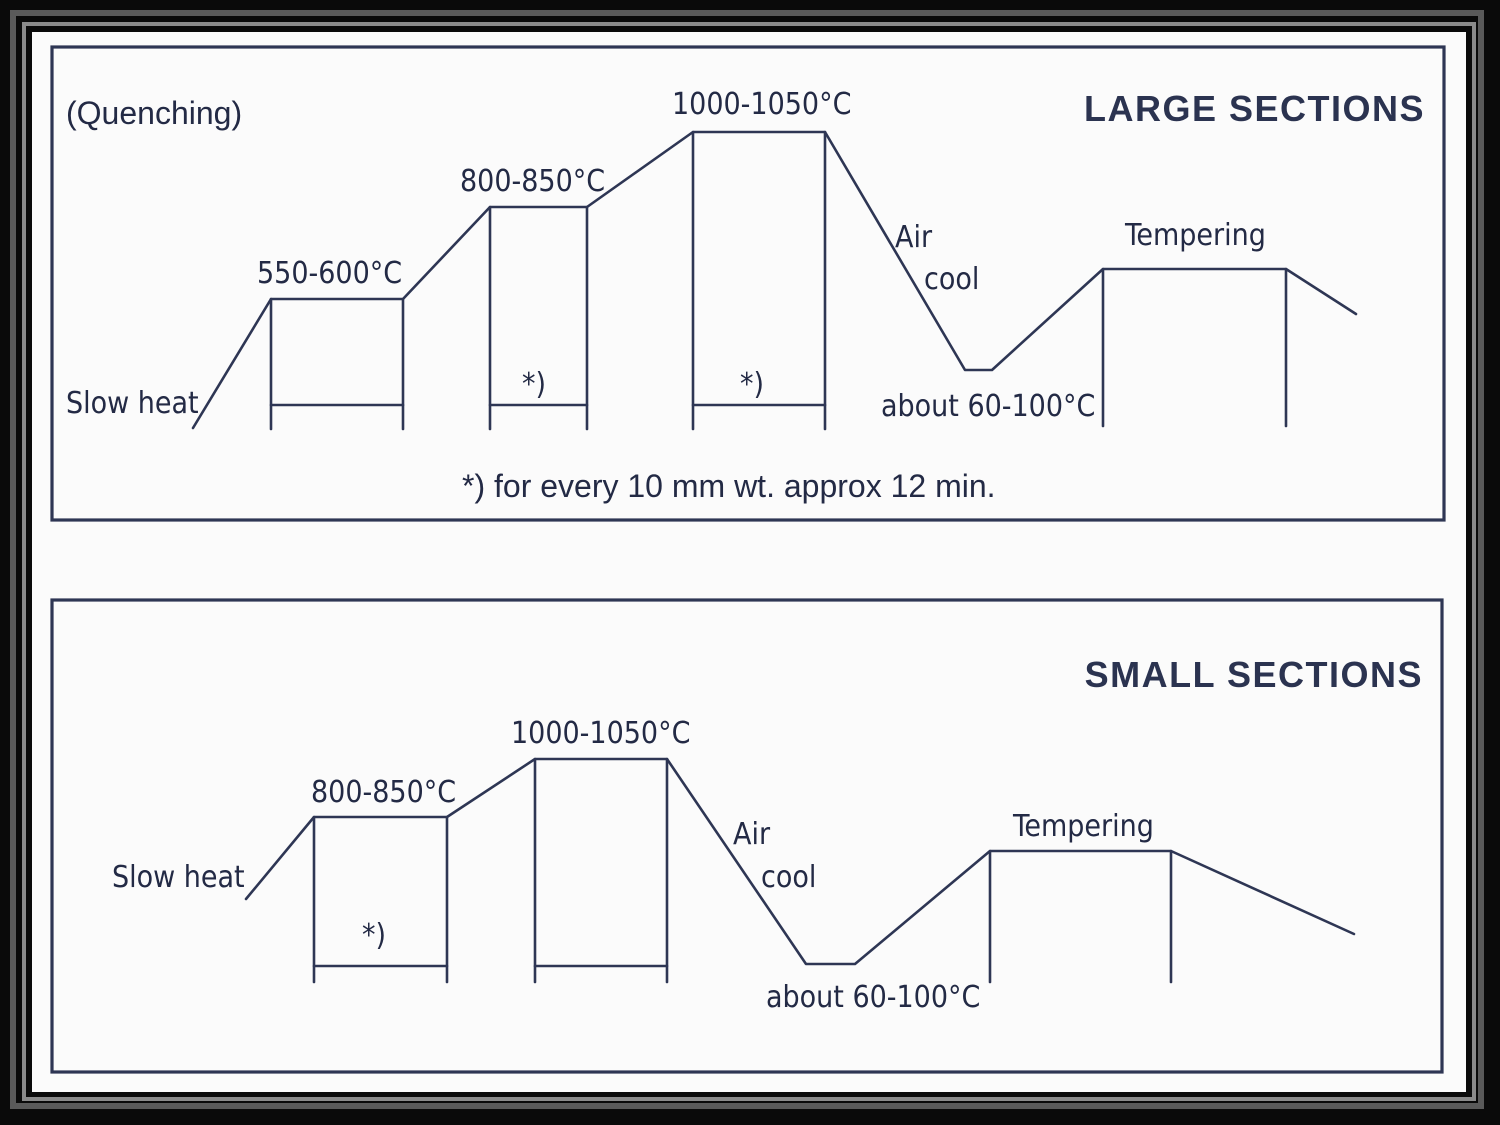 This screenshot has width=1500, height=1125. Describe the element at coordinates (132, 403) in the screenshot. I see `large-slow-heat-label: Slow heat` at that location.